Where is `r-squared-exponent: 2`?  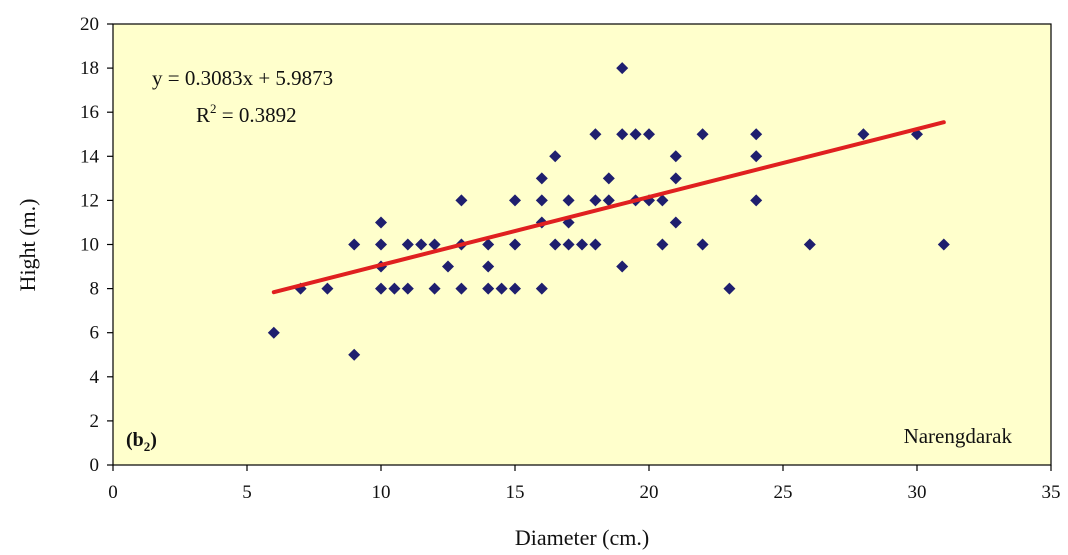
r-squared-exponent: 2 is located at coordinates (213, 108).